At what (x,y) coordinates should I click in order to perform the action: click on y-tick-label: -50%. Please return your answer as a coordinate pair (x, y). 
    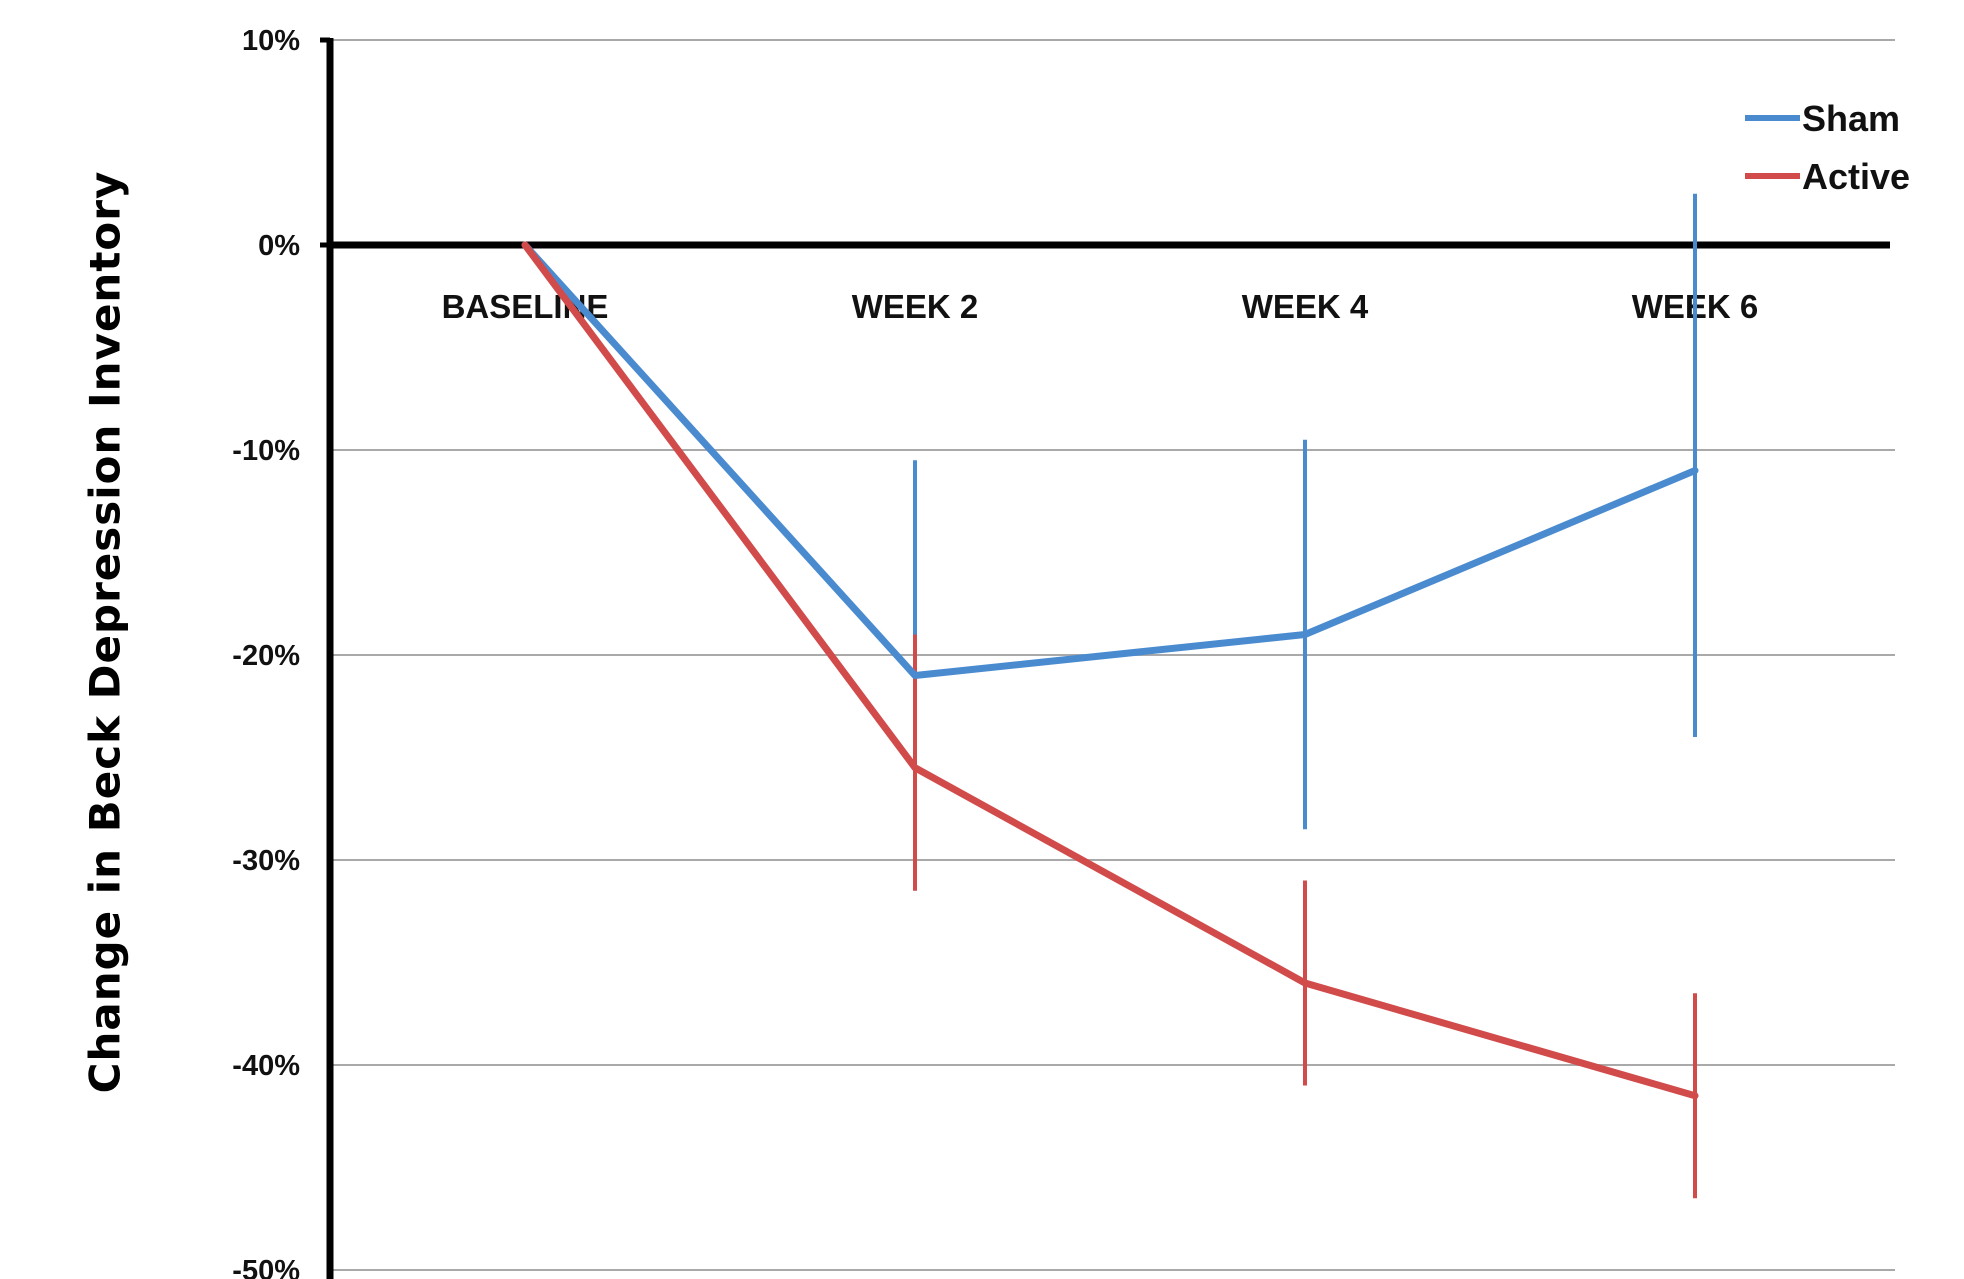
    Looking at the image, I should click on (266, 1267).